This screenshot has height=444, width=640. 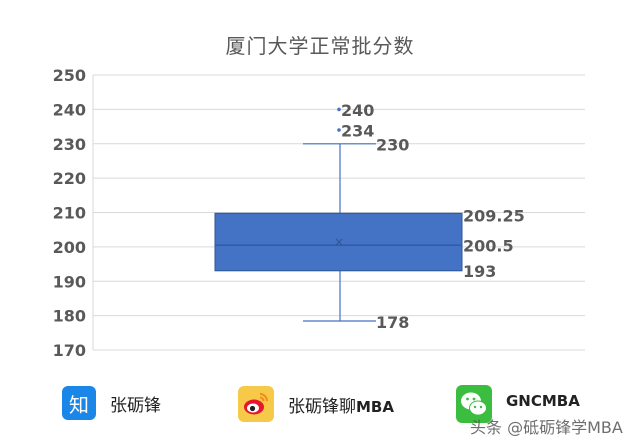 I want to click on y-tick: 210, so click(x=69, y=213).